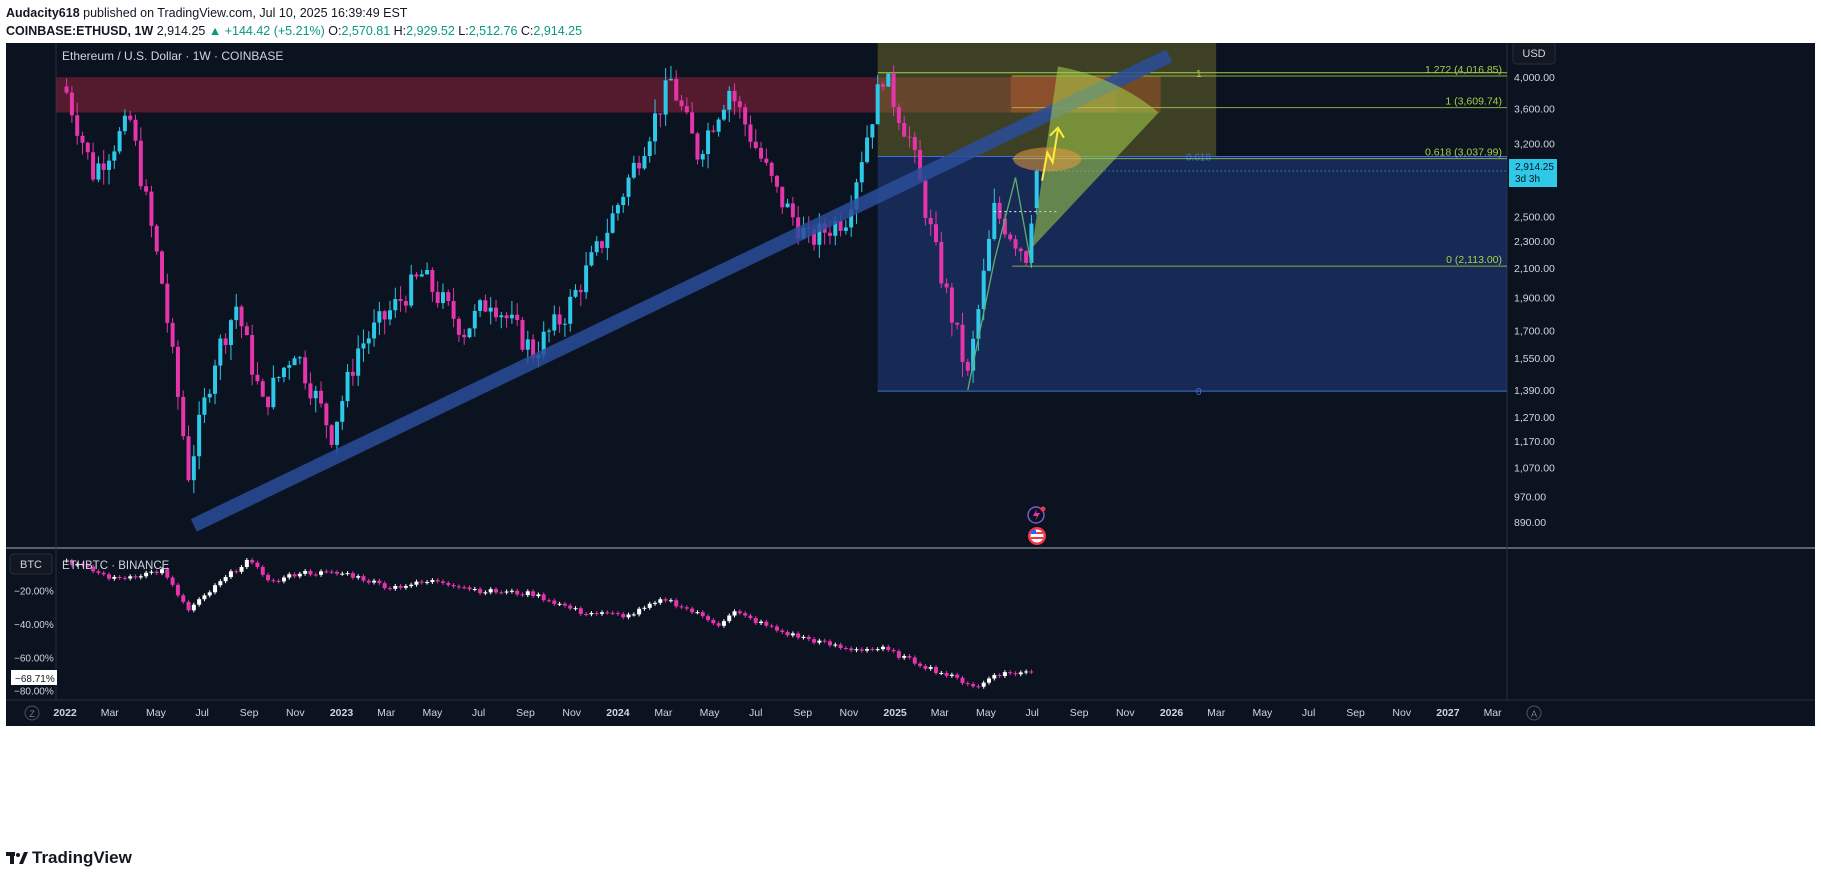 This screenshot has height=878, width=1821. What do you see at coordinates (1199, 392) in the screenshot?
I see `fib-blue-label-0: 0` at bounding box center [1199, 392].